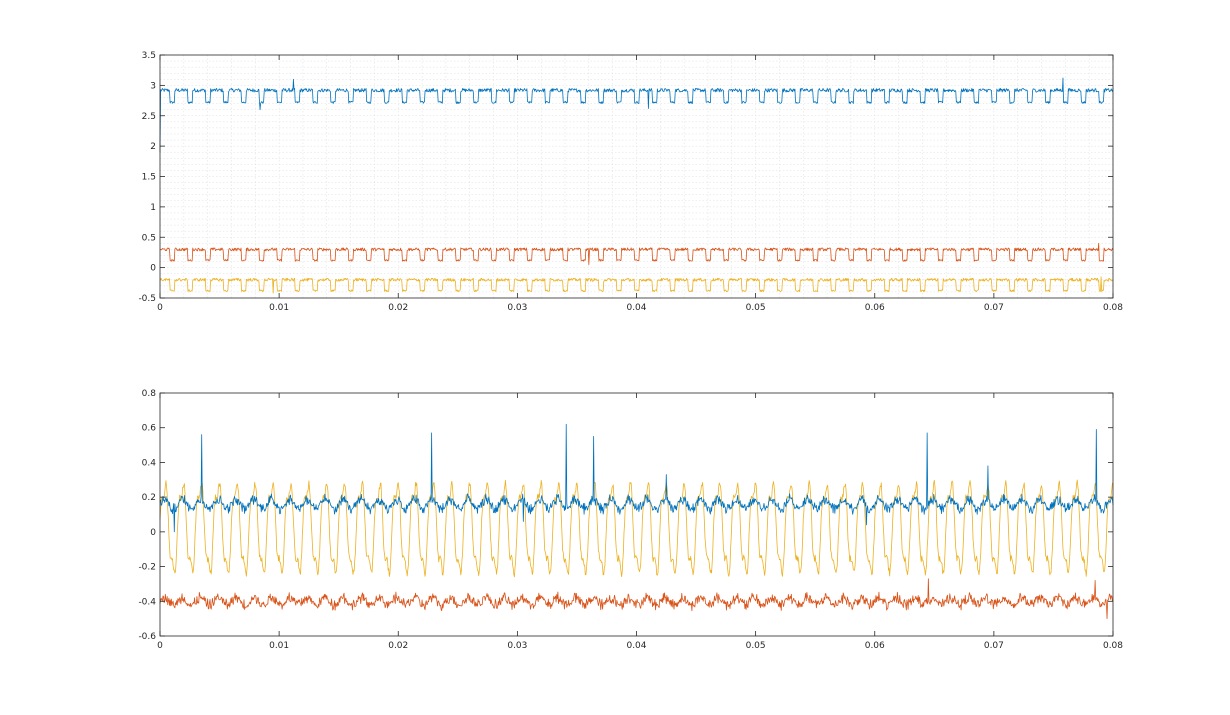 This screenshot has width=1230, height=715. Describe the element at coordinates (149, 117) in the screenshot. I see `y-tick-label: 2.5` at that location.